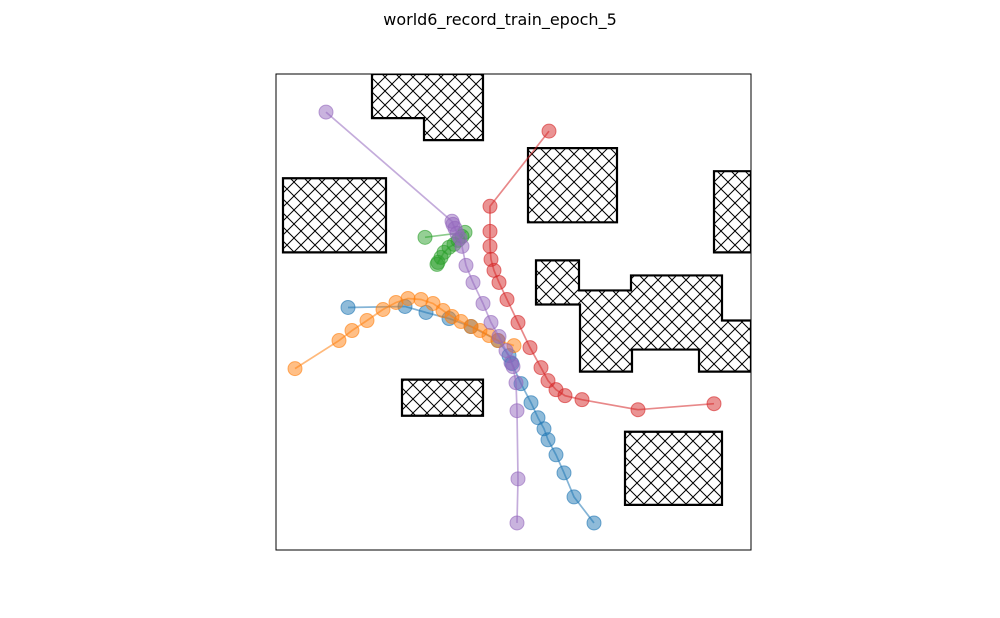  Describe the element at coordinates (500, 20) in the screenshot. I see `chart-title: world6_record_train_epoch_5` at that location.